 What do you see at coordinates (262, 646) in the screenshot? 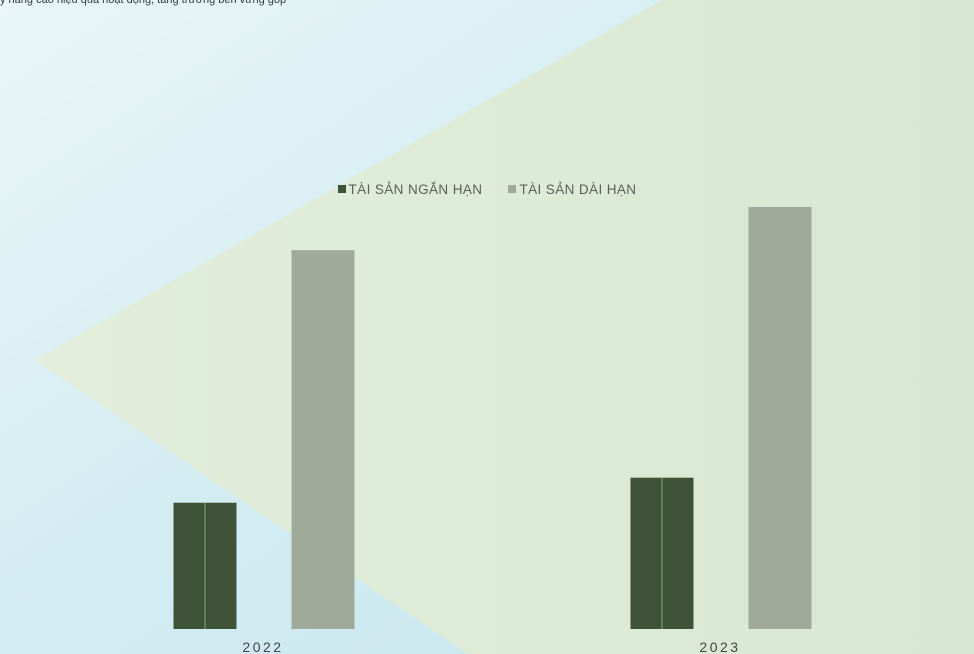
I see `x-tick-label-2022: 2022` at bounding box center [262, 646].